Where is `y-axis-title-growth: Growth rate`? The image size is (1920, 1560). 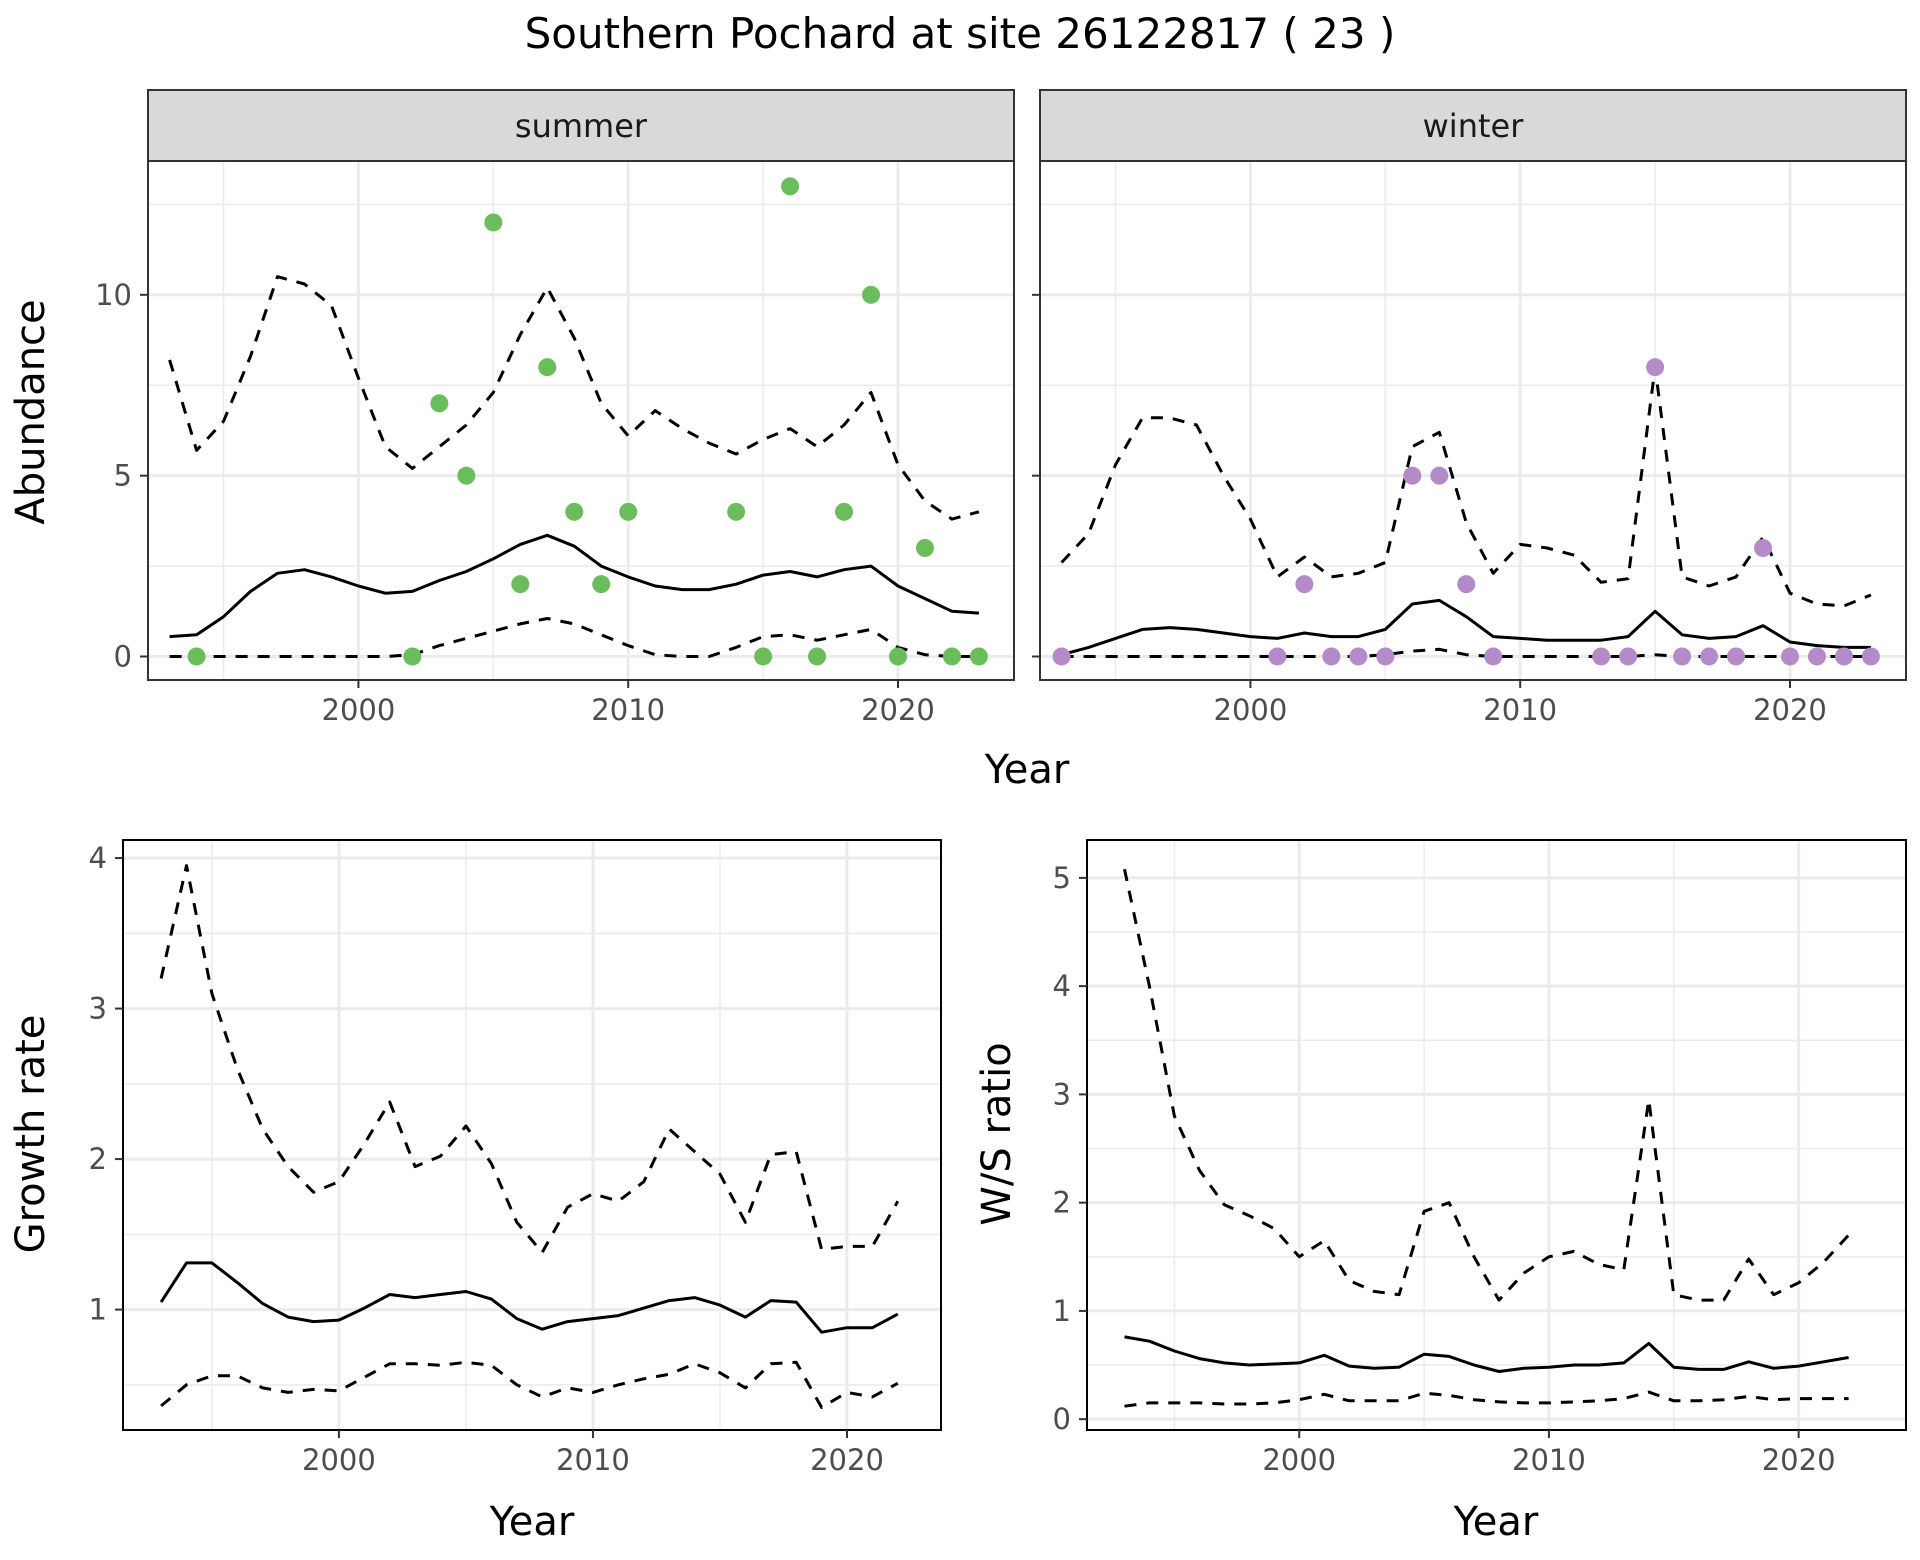 y-axis-title-growth: Growth rate is located at coordinates (31, 1134).